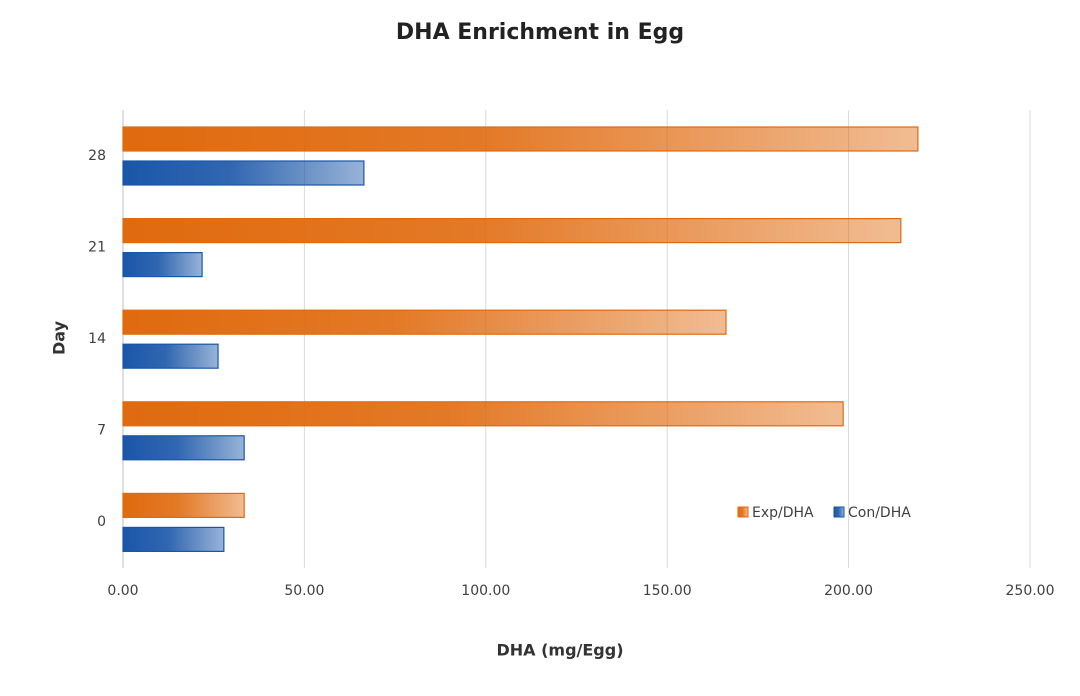 The height and width of the screenshot is (696, 1080). Describe the element at coordinates (101, 431) in the screenshot. I see `y-tick-label: 7` at that location.